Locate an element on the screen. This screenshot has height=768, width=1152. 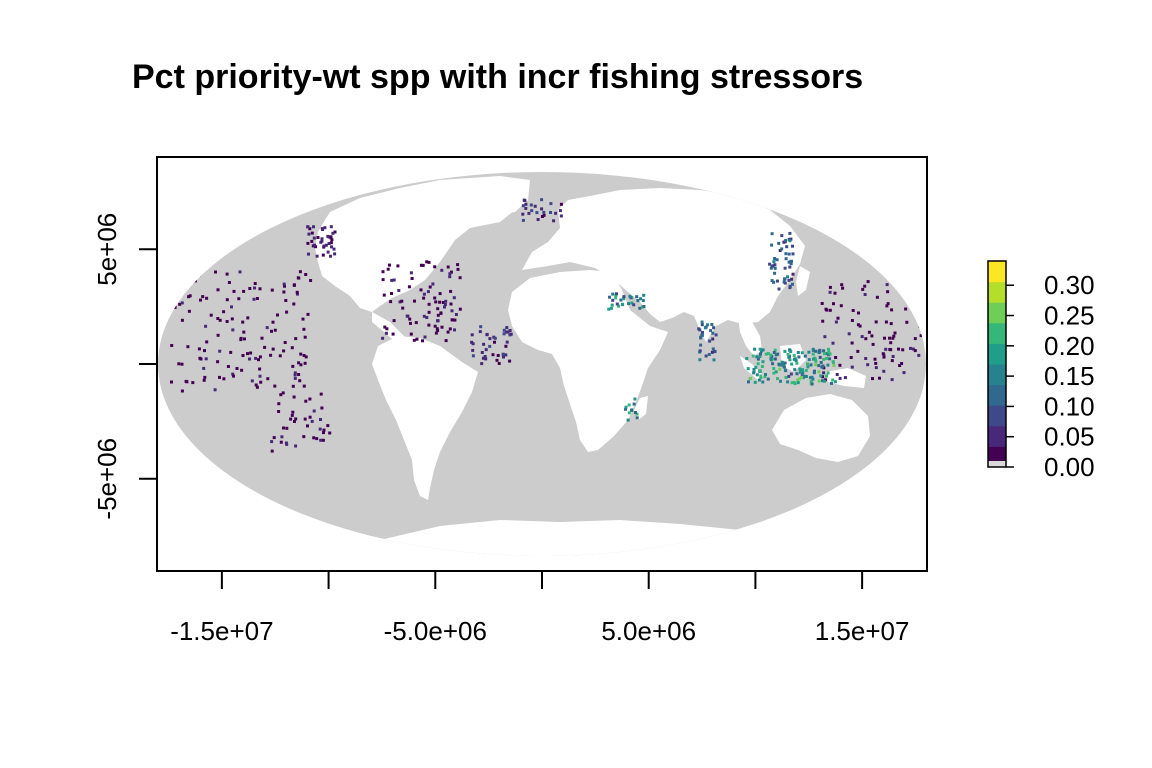
legend-tick-label: 0.15 is located at coordinates (1069, 376).